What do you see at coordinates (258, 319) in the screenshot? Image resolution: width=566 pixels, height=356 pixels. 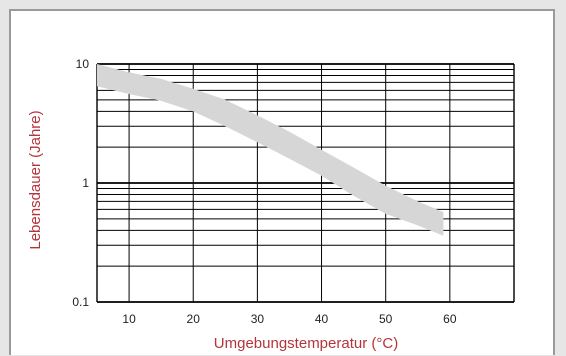 I see `x-tick-label: 30` at bounding box center [258, 319].